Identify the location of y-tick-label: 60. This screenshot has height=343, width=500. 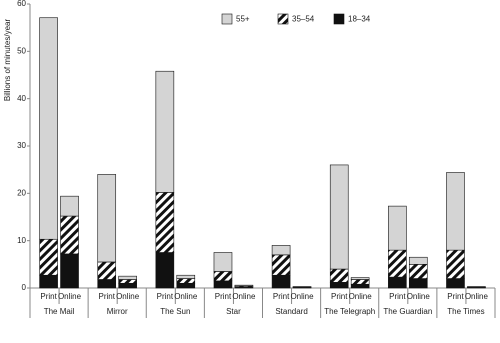
(21, 4).